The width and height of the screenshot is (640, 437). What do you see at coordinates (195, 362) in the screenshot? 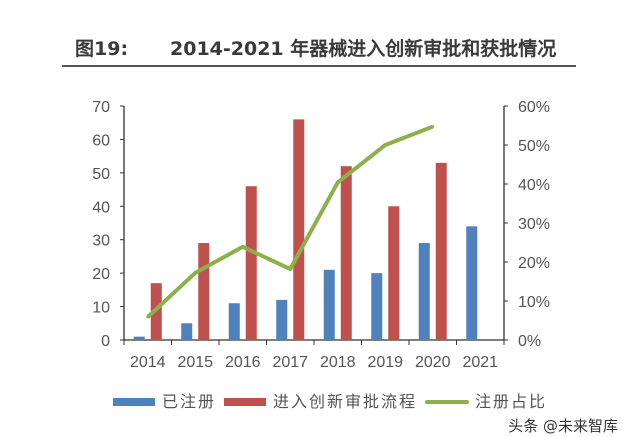
I see `x-tick-label: 2015` at bounding box center [195, 362].